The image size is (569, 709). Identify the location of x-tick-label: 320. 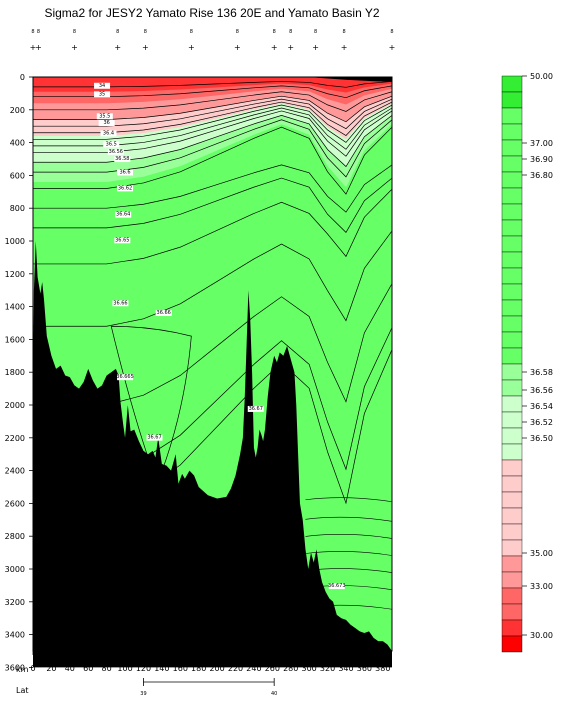
(327, 668).